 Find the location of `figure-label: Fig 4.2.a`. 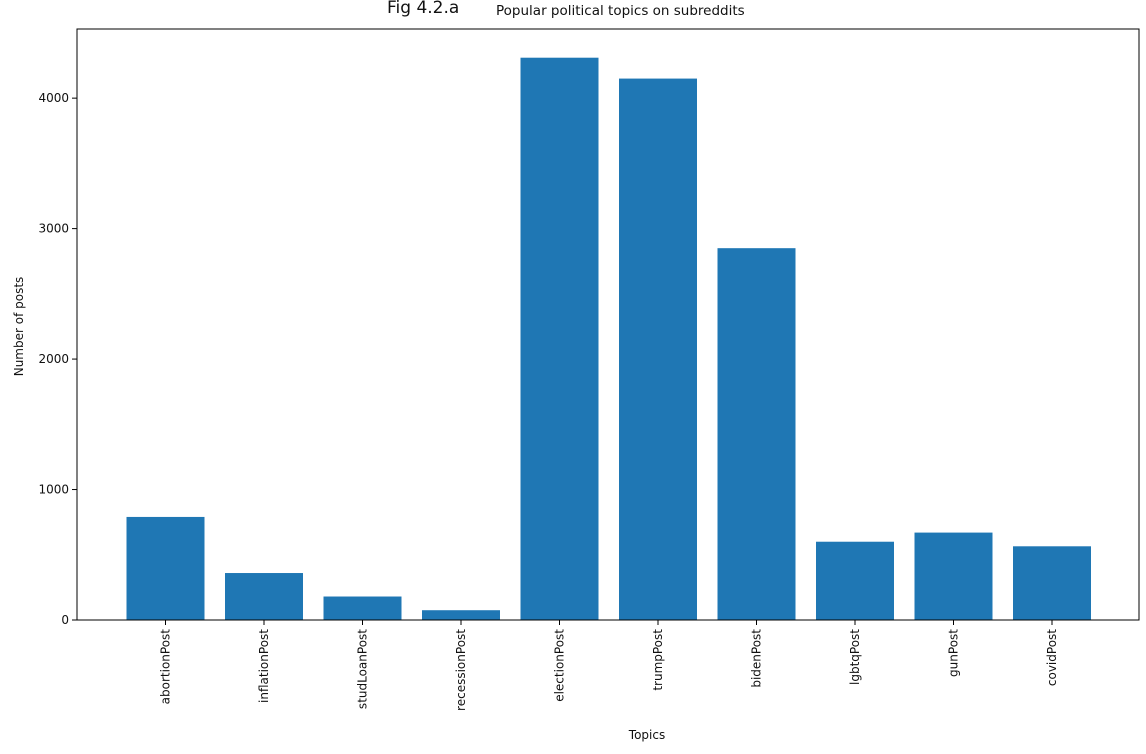

figure-label: Fig 4.2.a is located at coordinates (423, 9).